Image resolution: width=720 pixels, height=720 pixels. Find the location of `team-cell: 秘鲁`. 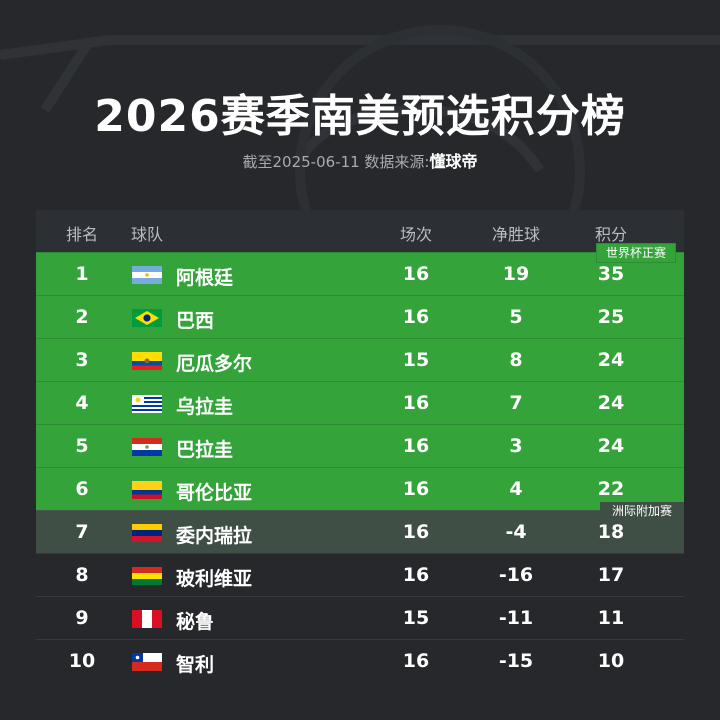

team-cell: 秘鲁 is located at coordinates (195, 622).